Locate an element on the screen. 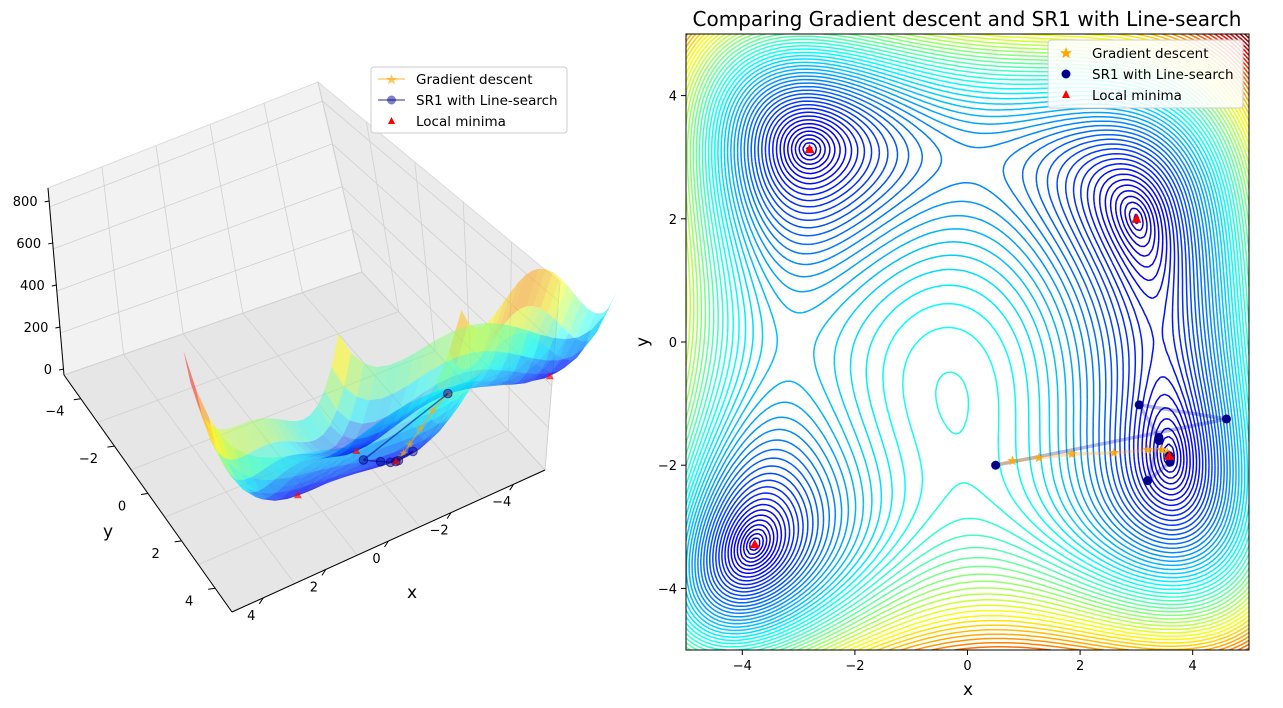 The image size is (1283, 708). gd-point-3d is located at coordinates (420, 428).